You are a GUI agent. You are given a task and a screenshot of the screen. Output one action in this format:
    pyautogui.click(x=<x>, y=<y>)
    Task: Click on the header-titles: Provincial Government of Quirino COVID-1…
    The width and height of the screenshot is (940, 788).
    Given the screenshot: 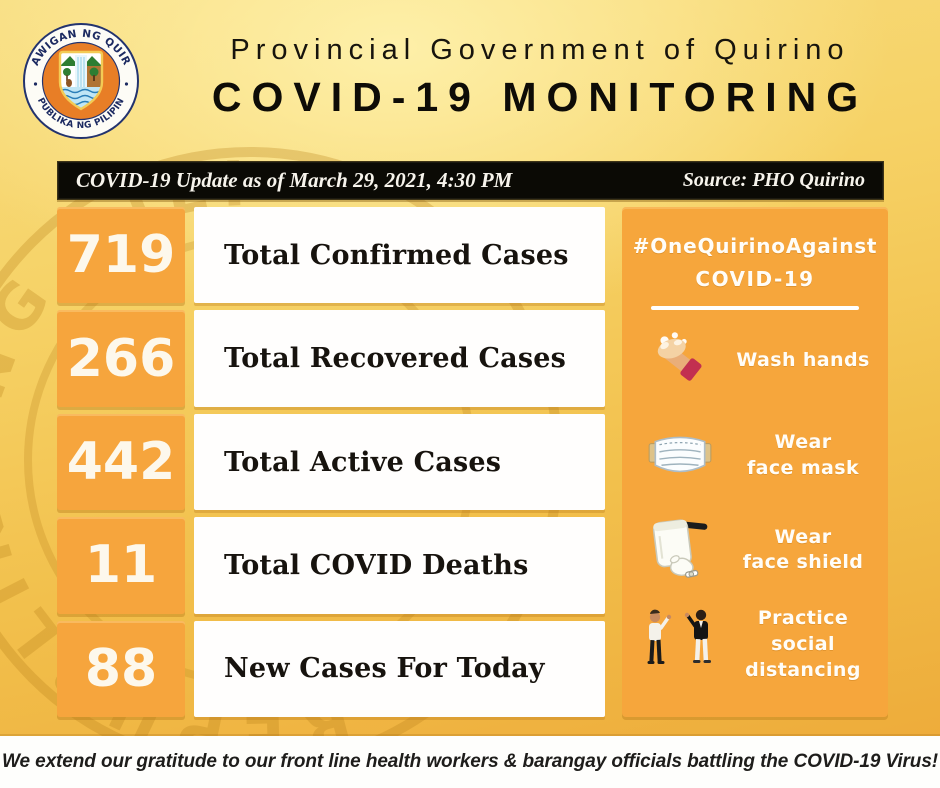 What is the action you would take?
    pyautogui.click(x=540, y=77)
    